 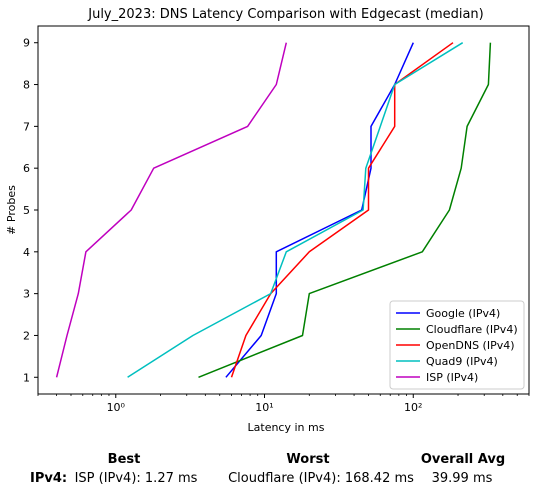 I want to click on legend-label: Google (IPv4), so click(x=463, y=313).